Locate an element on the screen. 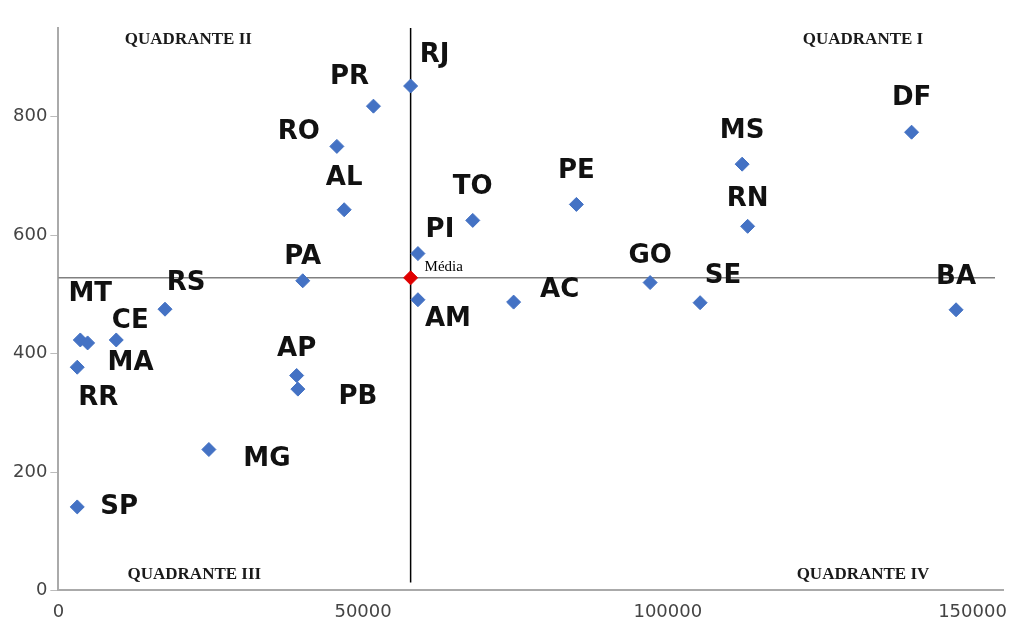 The image size is (1025, 628). annotation: QUADRANTE II is located at coordinates (188, 39).